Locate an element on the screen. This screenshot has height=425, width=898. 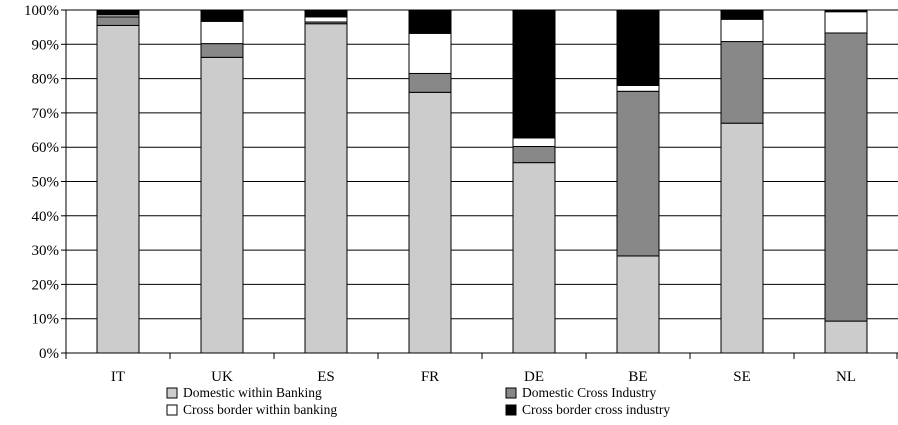
x-tick-label: BE is located at coordinates (637, 377).